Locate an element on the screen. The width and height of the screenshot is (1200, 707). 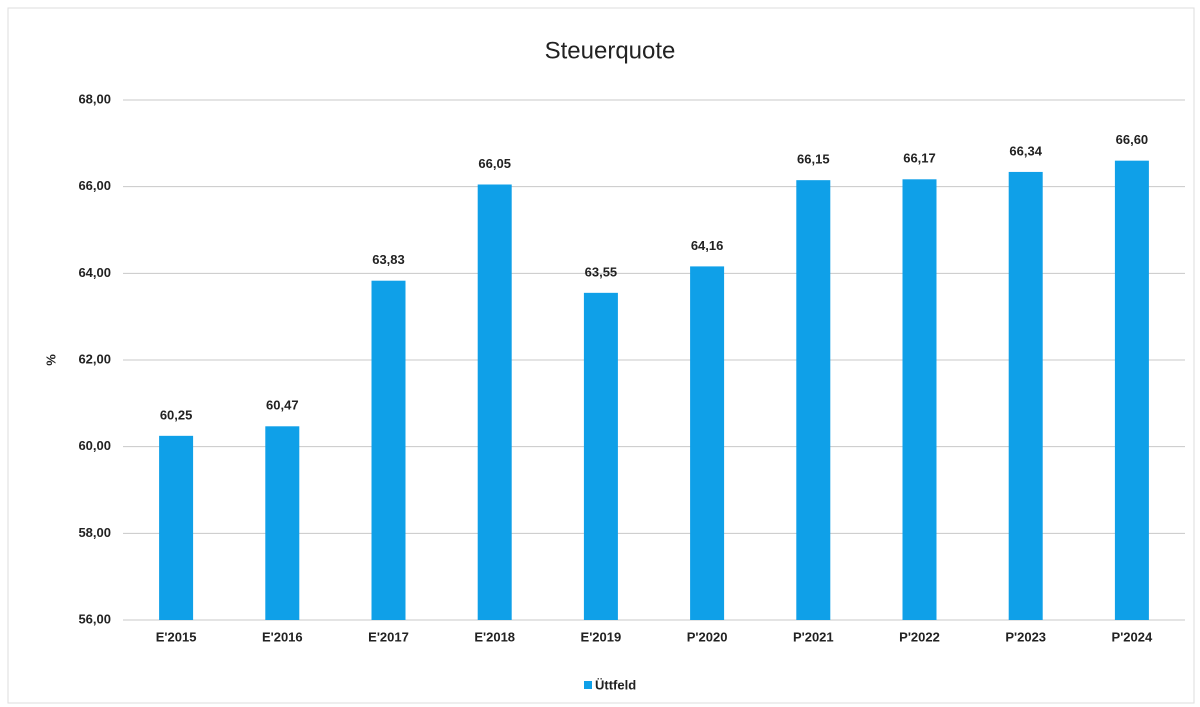
value-label: 66,60 is located at coordinates (1132, 139).